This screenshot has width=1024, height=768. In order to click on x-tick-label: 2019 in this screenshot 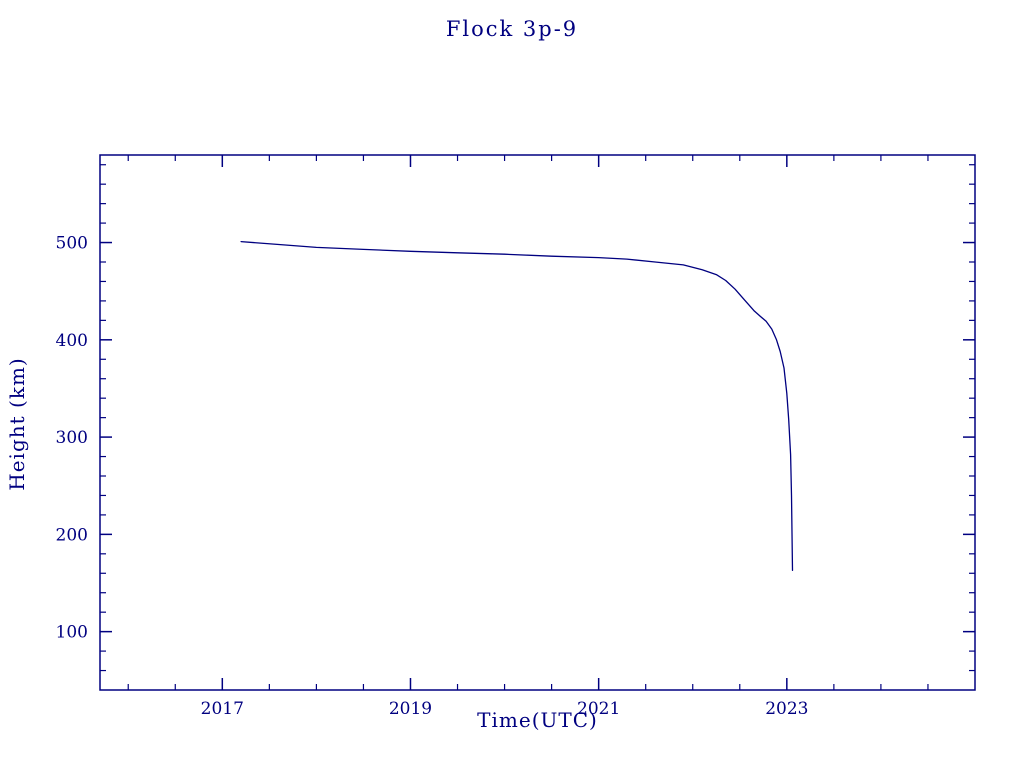, I will do `click(410, 709)`.